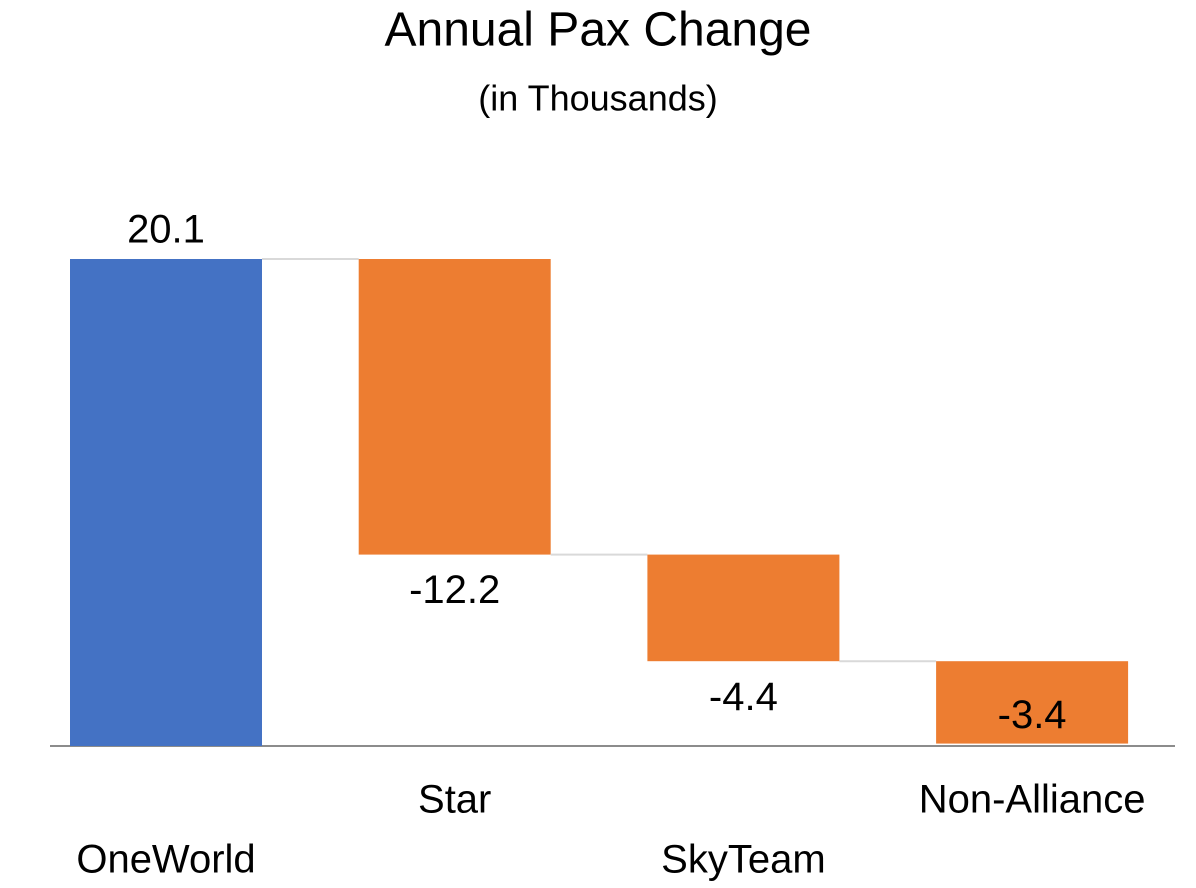 The height and width of the screenshot is (888, 1196). Describe the element at coordinates (1032, 800) in the screenshot. I see `x-tick-label: Non-Alliance` at that location.